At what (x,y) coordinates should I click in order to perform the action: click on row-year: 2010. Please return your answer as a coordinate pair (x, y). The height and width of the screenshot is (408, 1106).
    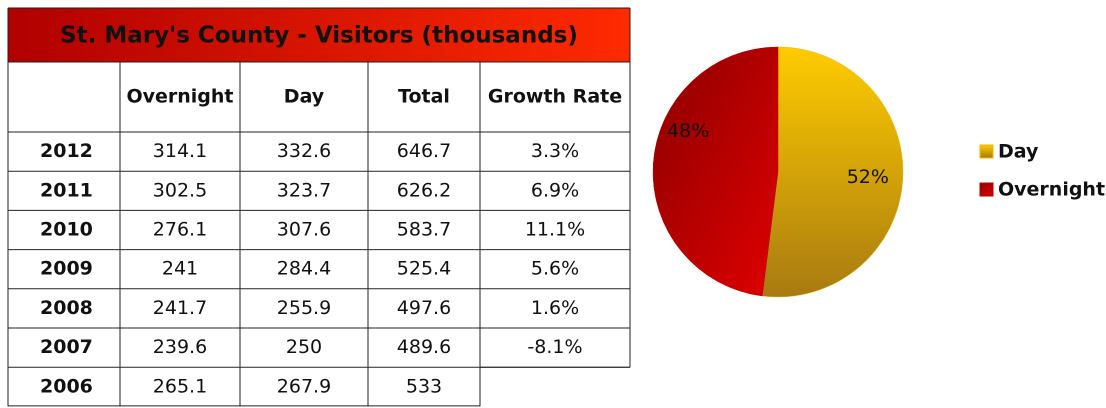
    Looking at the image, I should click on (66, 230).